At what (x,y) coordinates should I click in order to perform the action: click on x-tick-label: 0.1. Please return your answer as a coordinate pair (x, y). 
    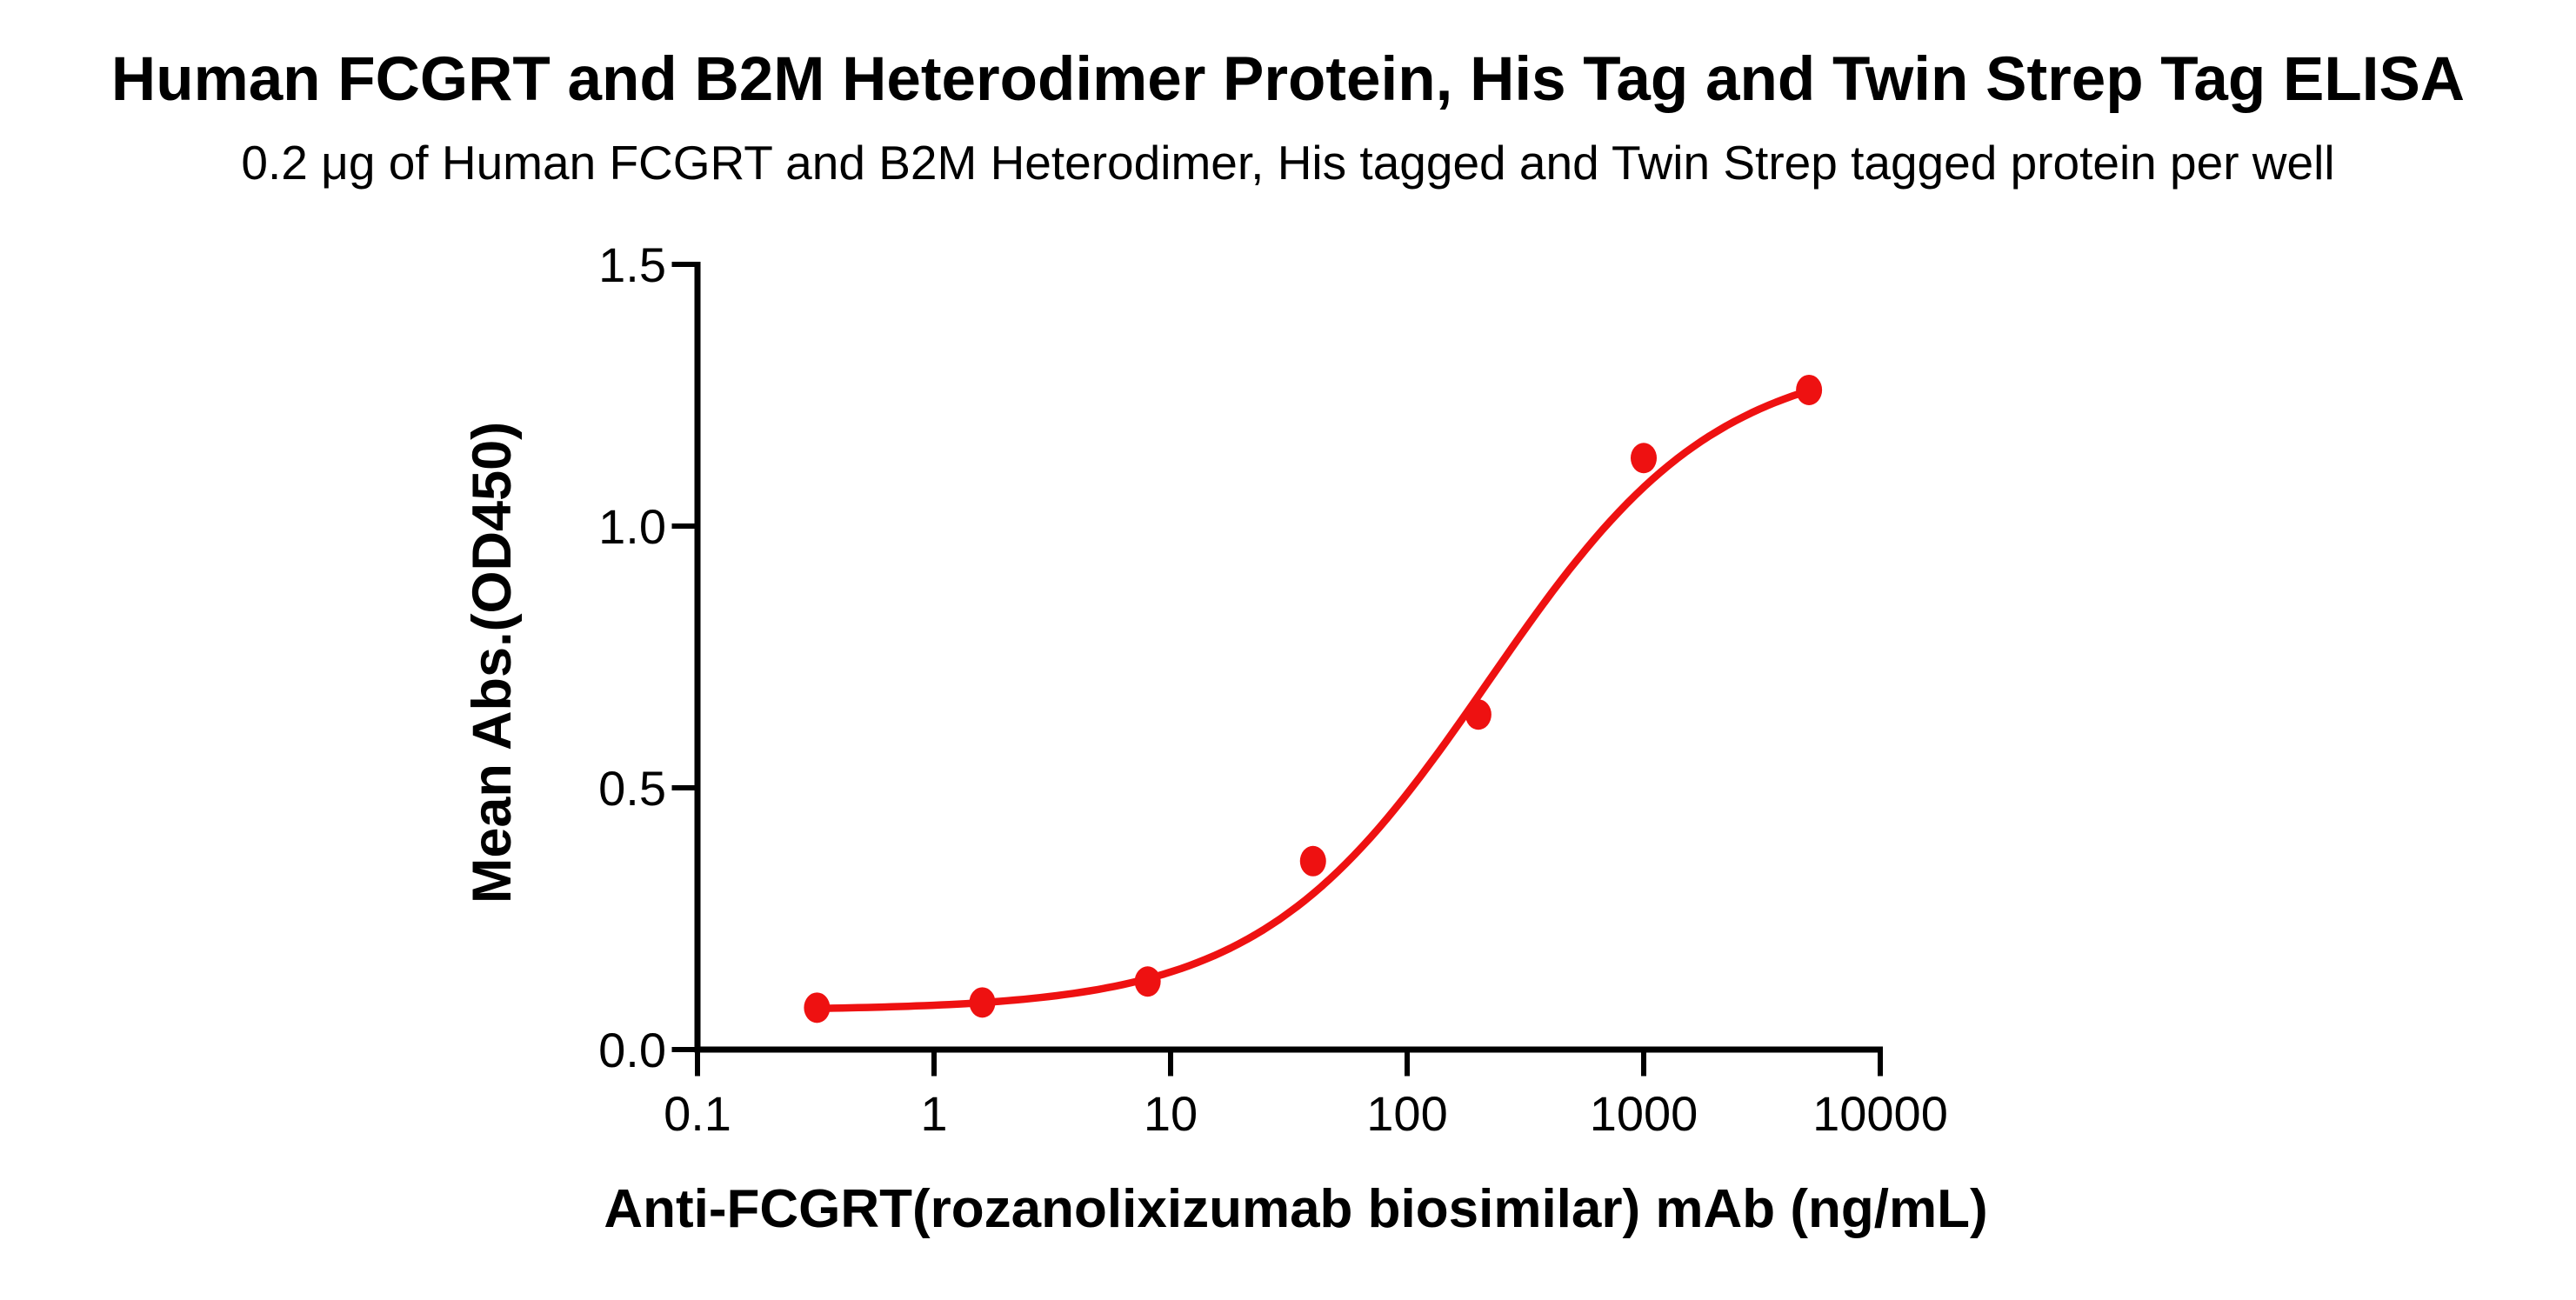
    Looking at the image, I should click on (697, 1113).